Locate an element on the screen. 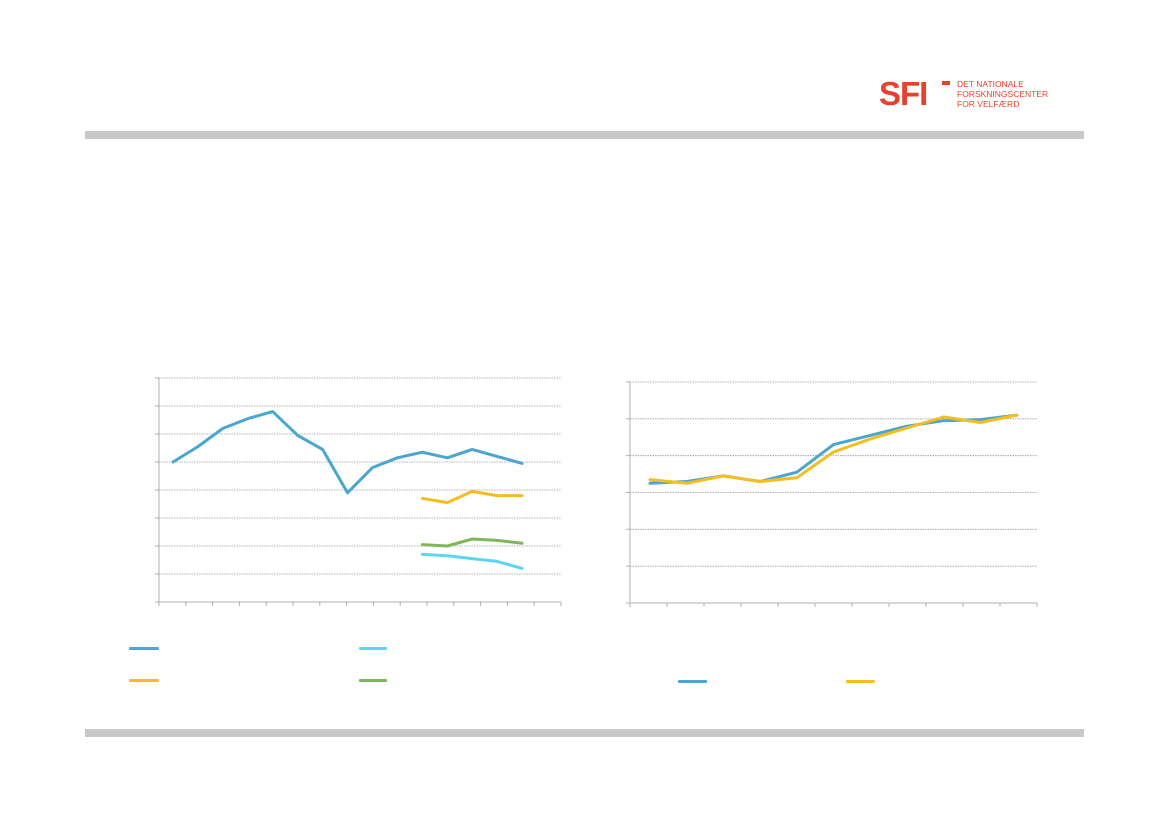 This screenshot has width=1169, height=826. right-chart is located at coordinates (832, 494).